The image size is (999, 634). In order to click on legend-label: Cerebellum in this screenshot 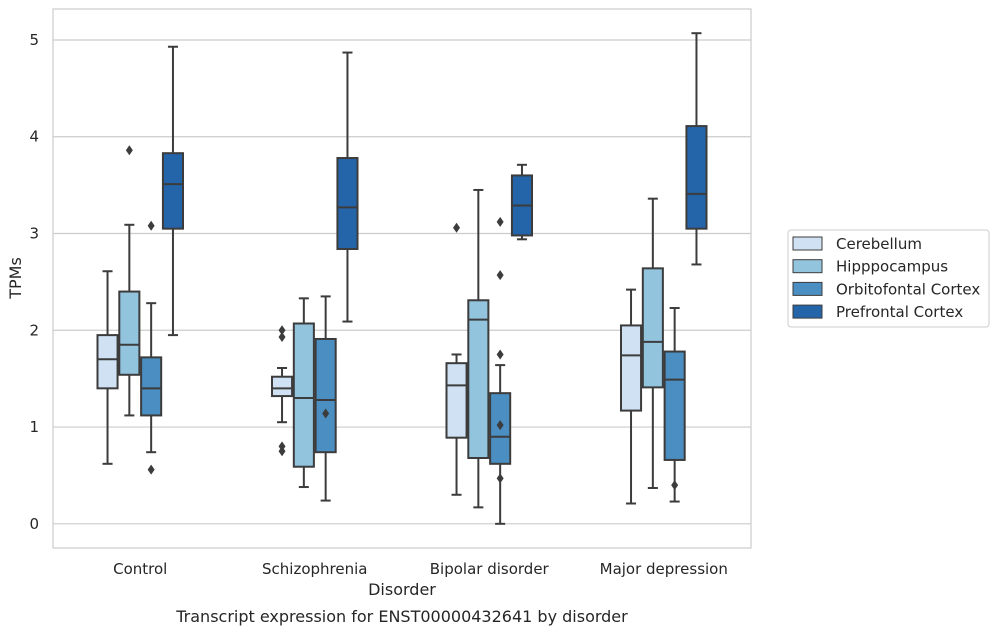, I will do `click(879, 244)`.